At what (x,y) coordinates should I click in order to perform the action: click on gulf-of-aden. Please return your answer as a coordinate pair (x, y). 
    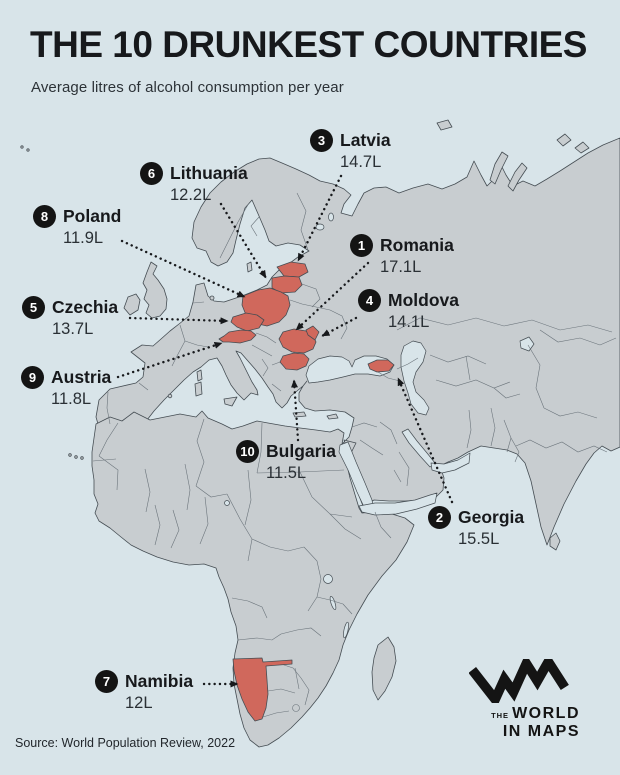
    Looking at the image, I should click on (398, 504).